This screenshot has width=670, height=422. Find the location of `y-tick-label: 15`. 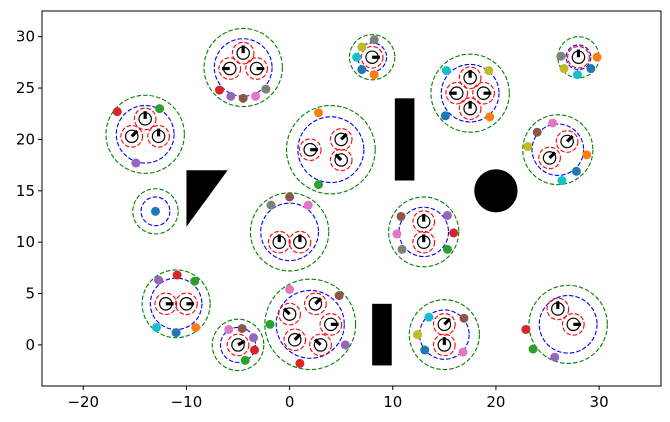

y-tick-label: 15 is located at coordinates (25, 191).